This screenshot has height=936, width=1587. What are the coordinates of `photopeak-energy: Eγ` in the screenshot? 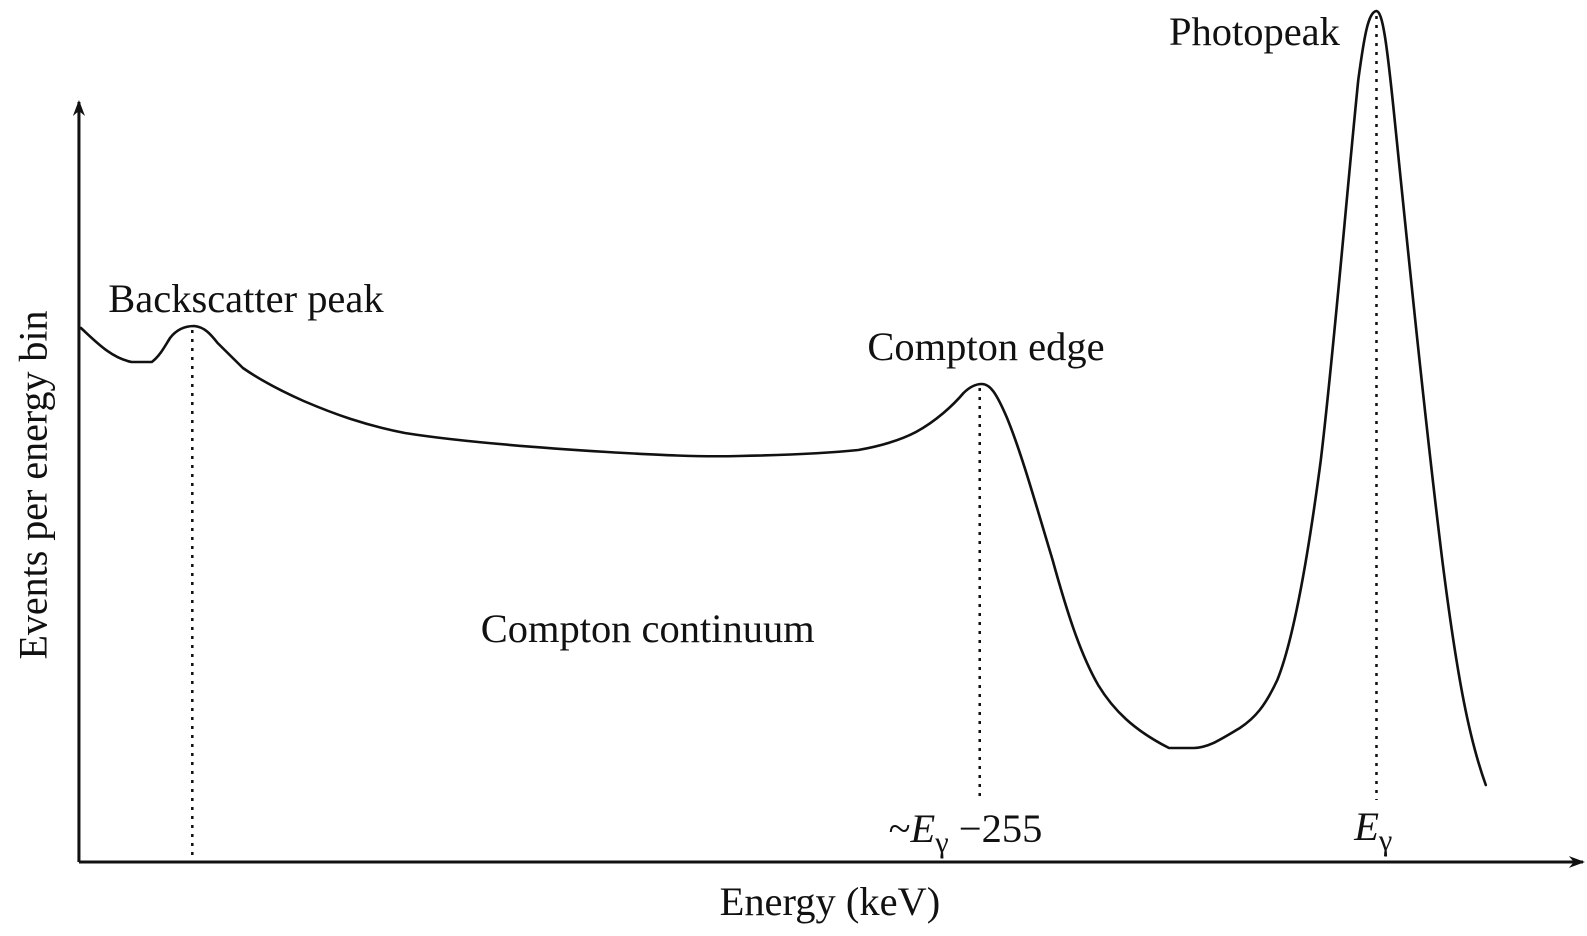 It's located at (1372, 830).